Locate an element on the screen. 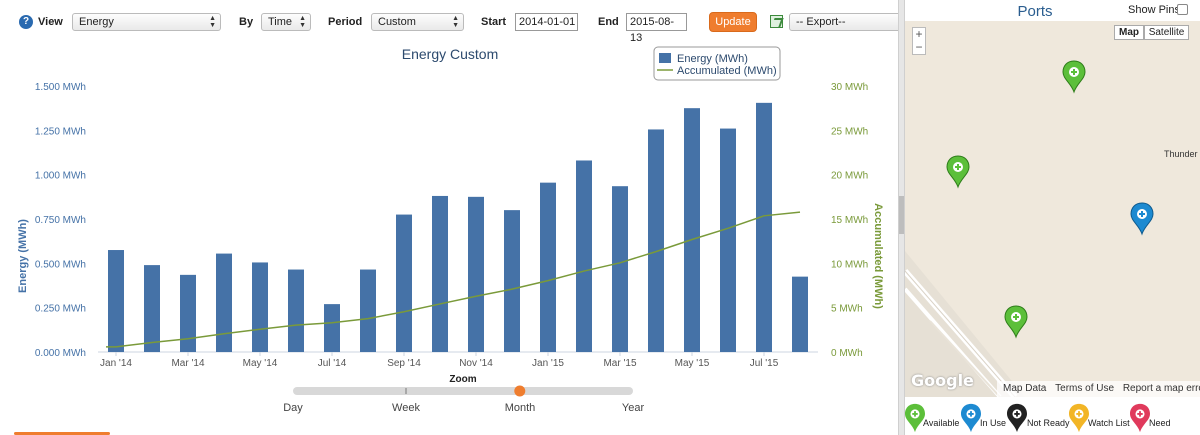 The height and width of the screenshot is (435, 1200). google-logo: Google is located at coordinates (942, 380).